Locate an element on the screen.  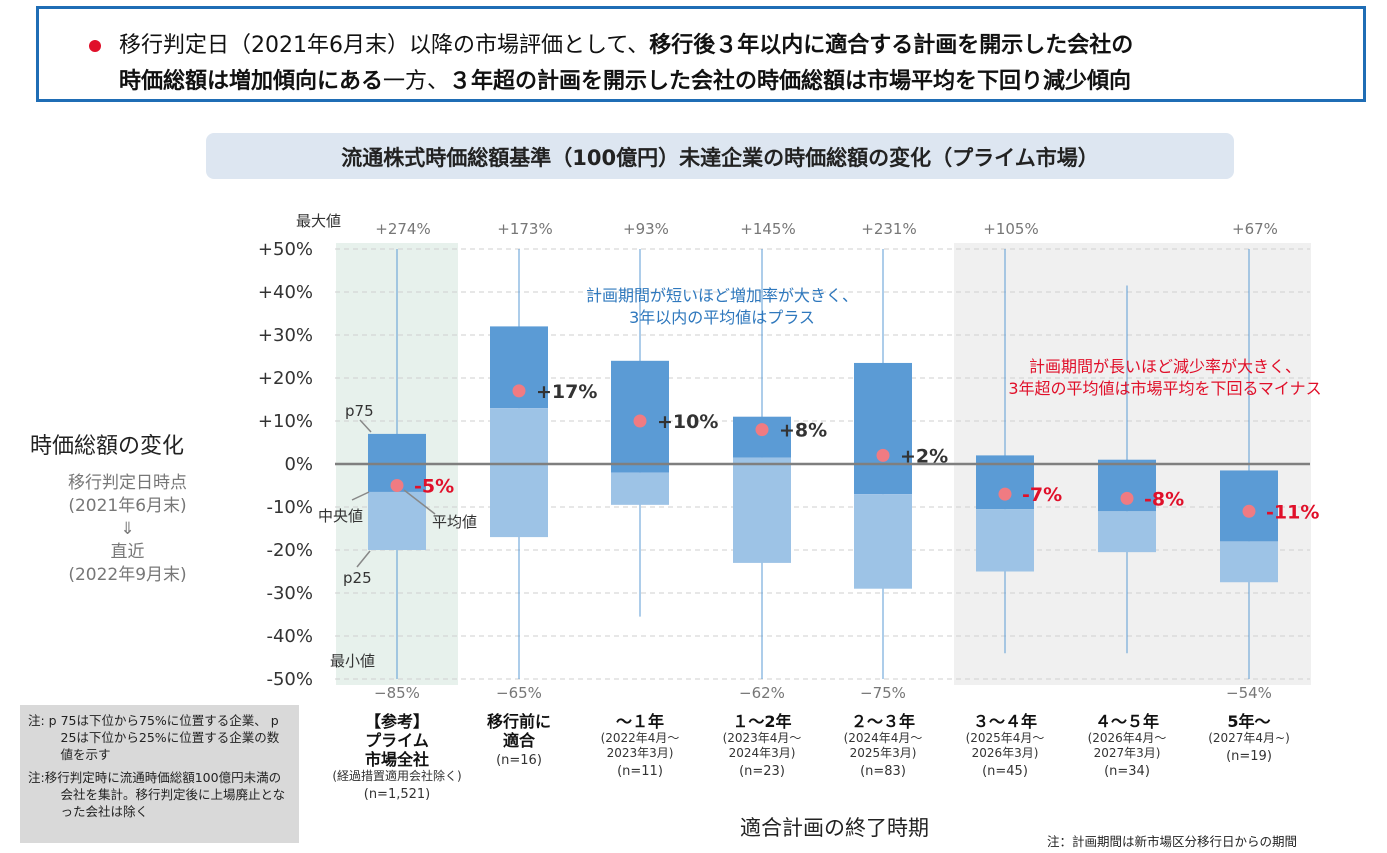
annotation-blue-line1: 計画期間が短いほど増加率が大きく、 is located at coordinates (721, 295).